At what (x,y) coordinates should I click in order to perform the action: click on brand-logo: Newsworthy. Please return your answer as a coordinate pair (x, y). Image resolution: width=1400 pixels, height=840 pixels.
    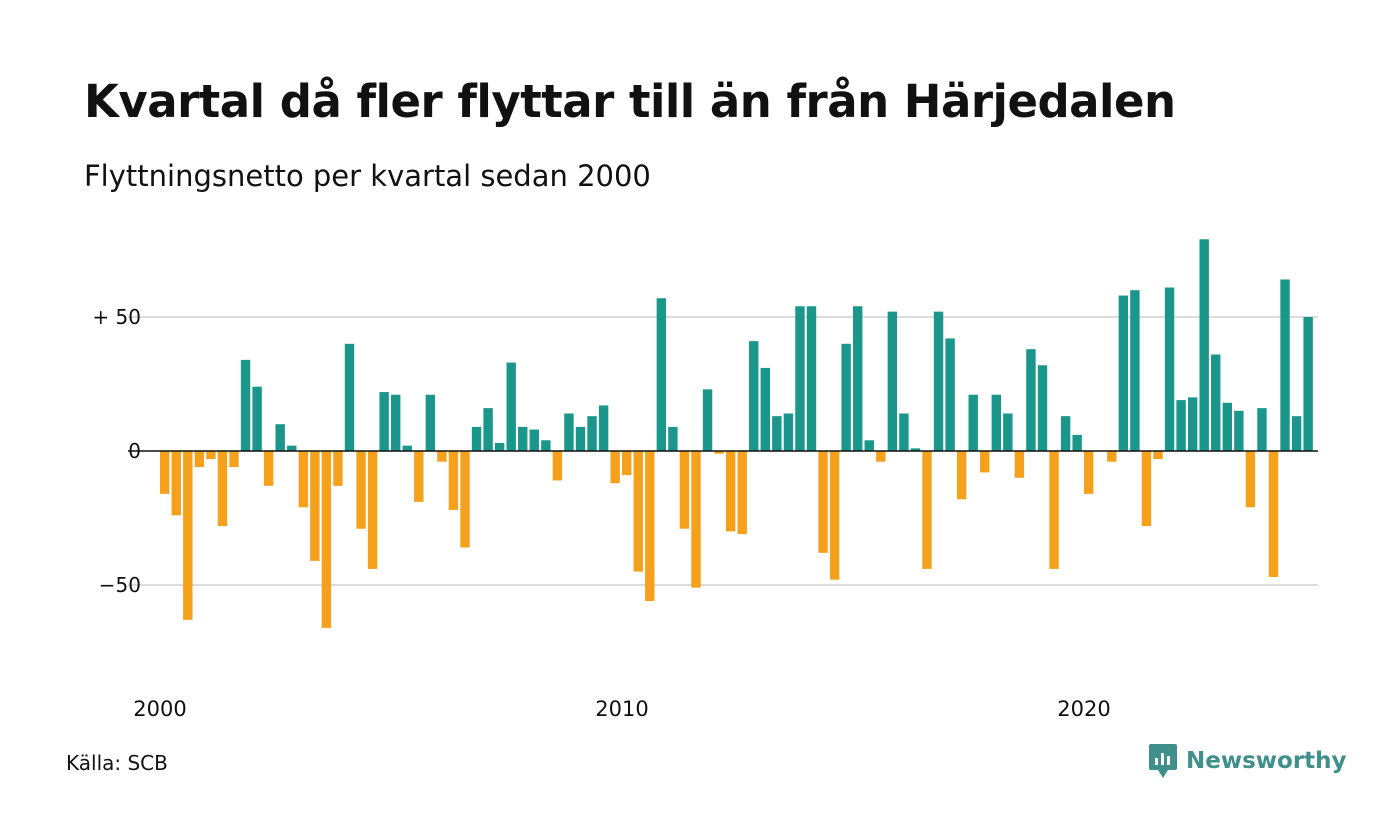
    Looking at the image, I should click on (1247, 761).